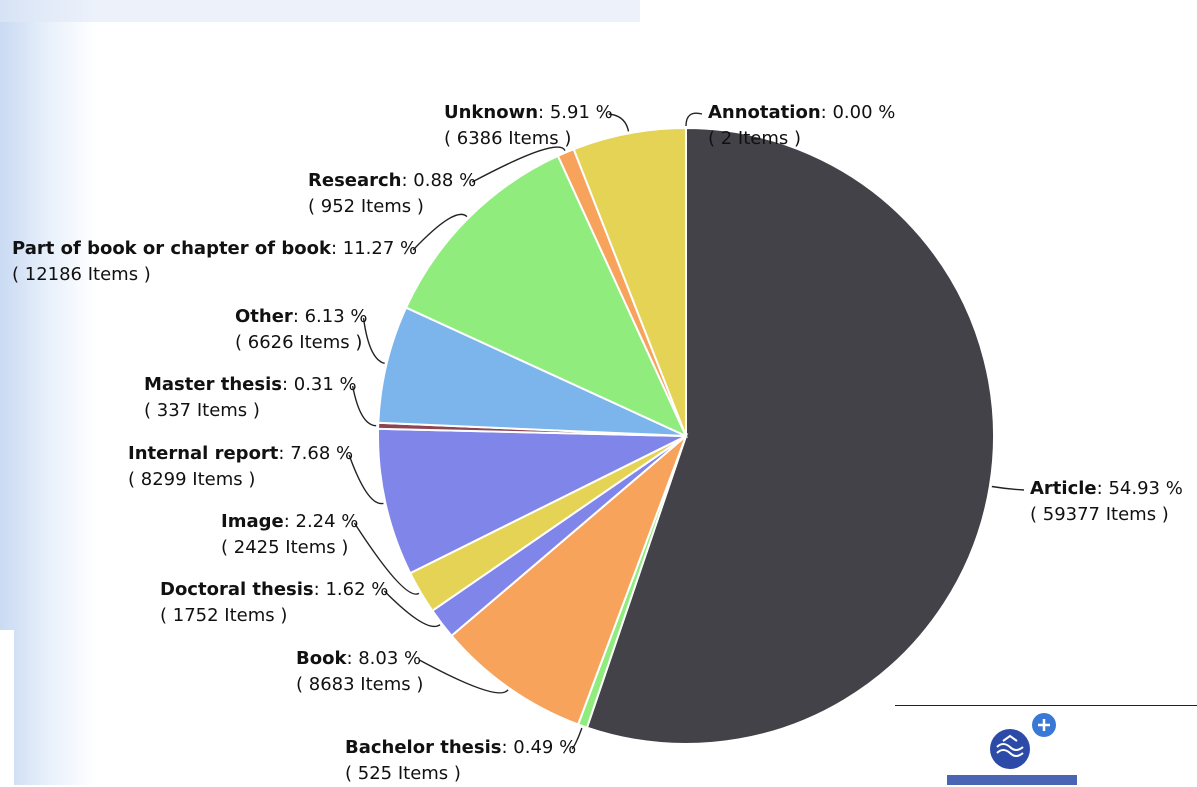  What do you see at coordinates (389, 658) in the screenshot?
I see `slice-percent: 8.03 %` at bounding box center [389, 658].